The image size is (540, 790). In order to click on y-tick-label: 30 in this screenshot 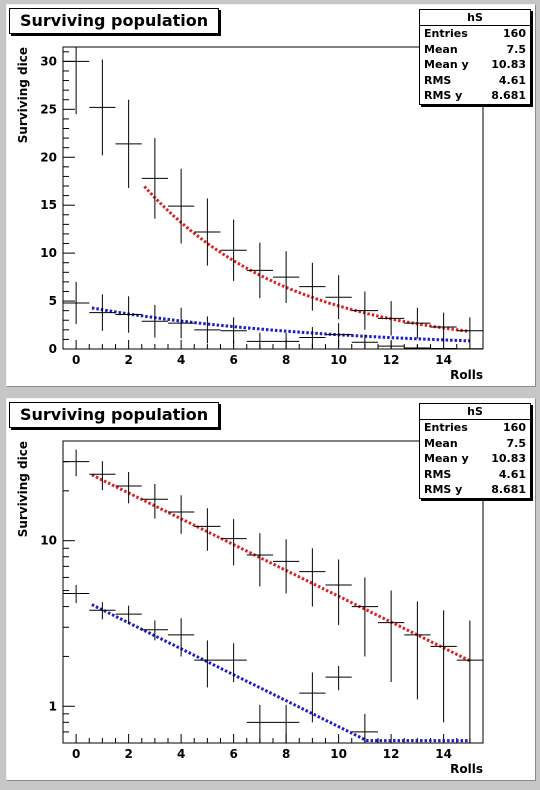, I will do `click(48, 61)`.